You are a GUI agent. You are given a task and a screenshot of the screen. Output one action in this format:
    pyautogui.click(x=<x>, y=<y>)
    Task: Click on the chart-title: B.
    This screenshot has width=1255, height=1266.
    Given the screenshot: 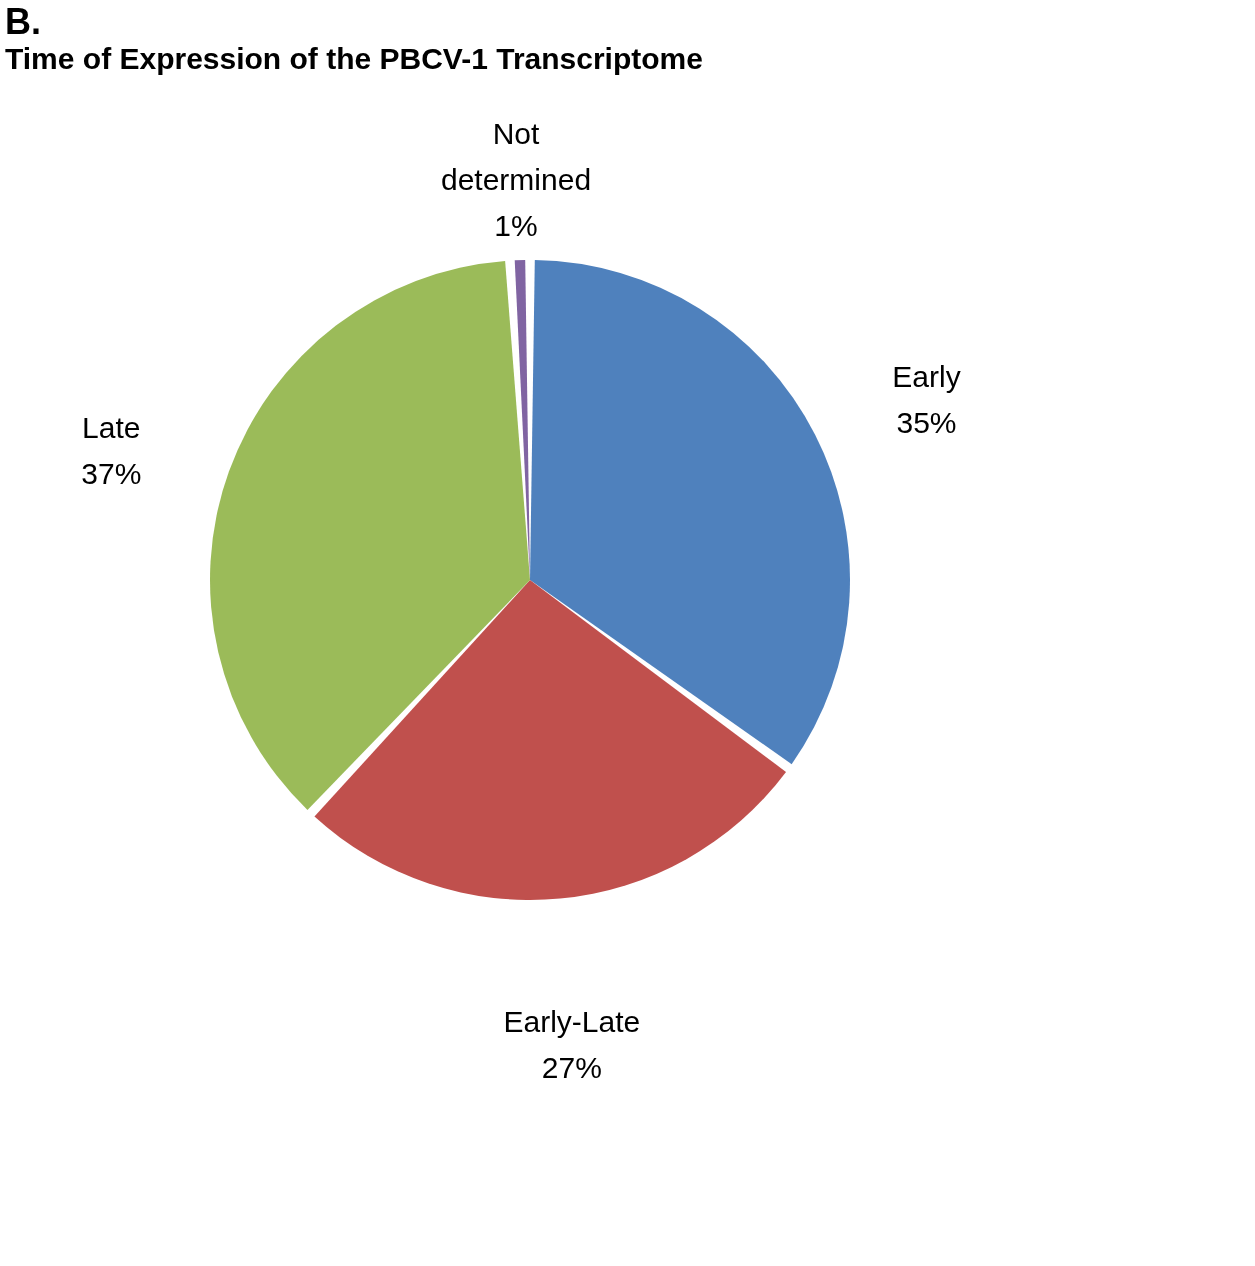 What is the action you would take?
    pyautogui.click(x=23, y=21)
    